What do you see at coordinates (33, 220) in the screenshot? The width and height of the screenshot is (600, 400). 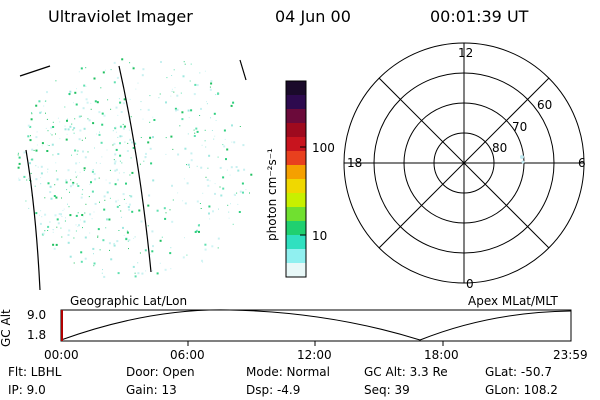 I see `meridian-line` at bounding box center [33, 220].